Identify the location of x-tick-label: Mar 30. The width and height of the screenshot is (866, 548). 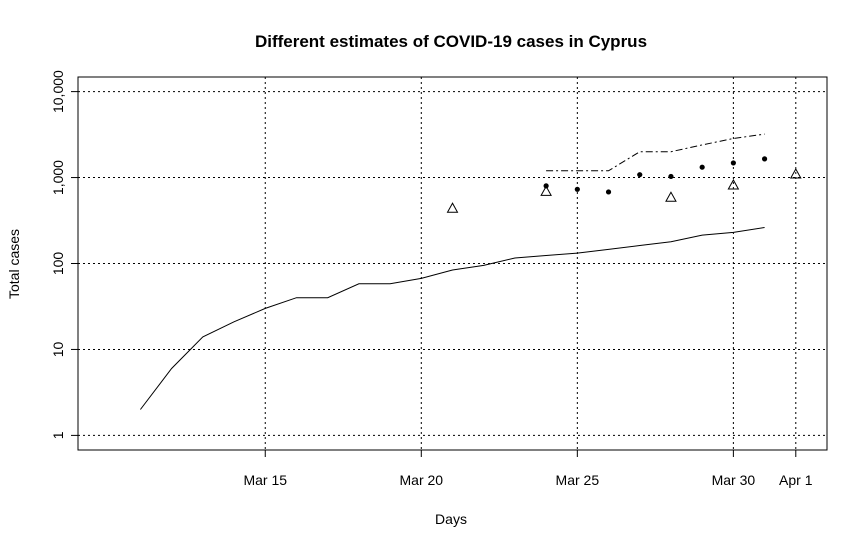
(734, 480).